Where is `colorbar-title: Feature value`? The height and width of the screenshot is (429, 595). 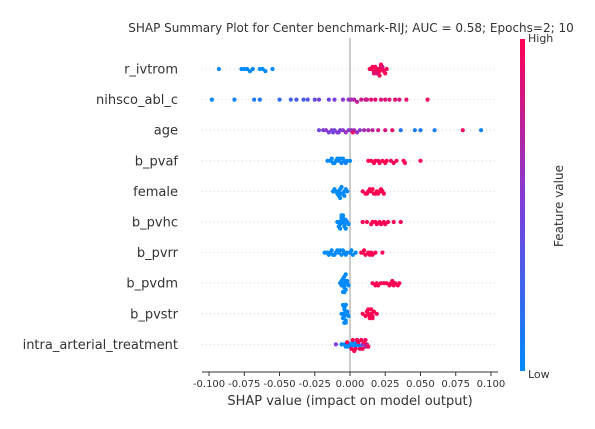 colorbar-title: Feature value is located at coordinates (559, 206).